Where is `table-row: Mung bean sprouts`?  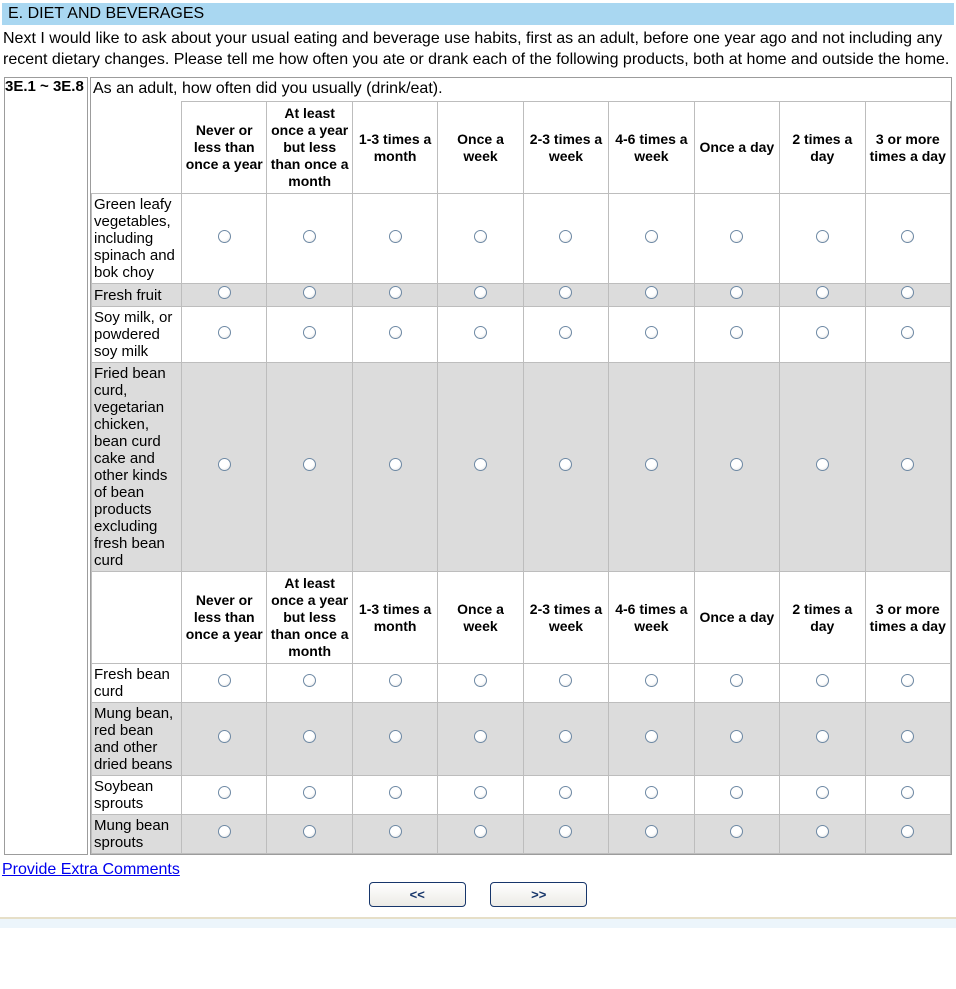 table-row: Mung bean sprouts is located at coordinates (521, 834).